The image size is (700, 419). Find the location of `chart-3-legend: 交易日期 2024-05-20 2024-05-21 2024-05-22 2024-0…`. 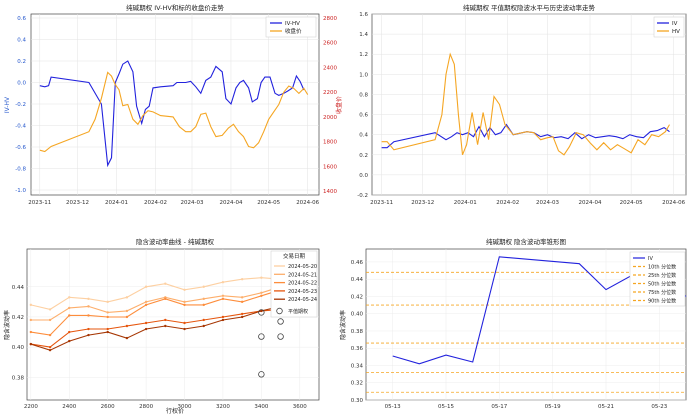

chart-3-legend: 交易日期 2024-05-20 2024-05-21 2024-05-22 2024-0… is located at coordinates (294, 284).